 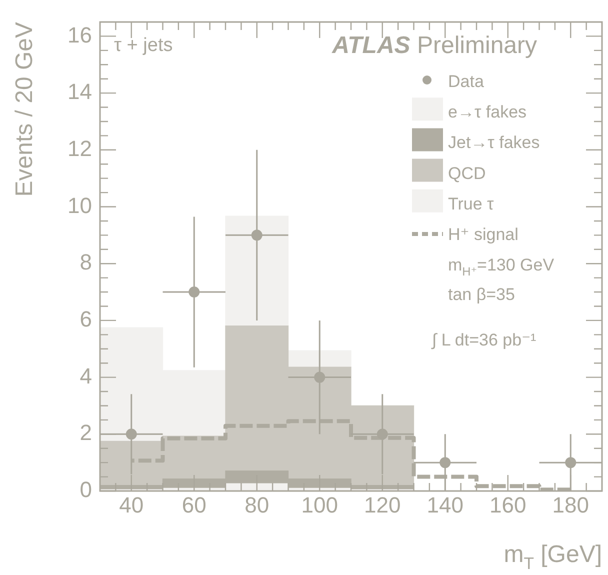 I want to click on y-tick-label: 16, so click(x=80, y=35).